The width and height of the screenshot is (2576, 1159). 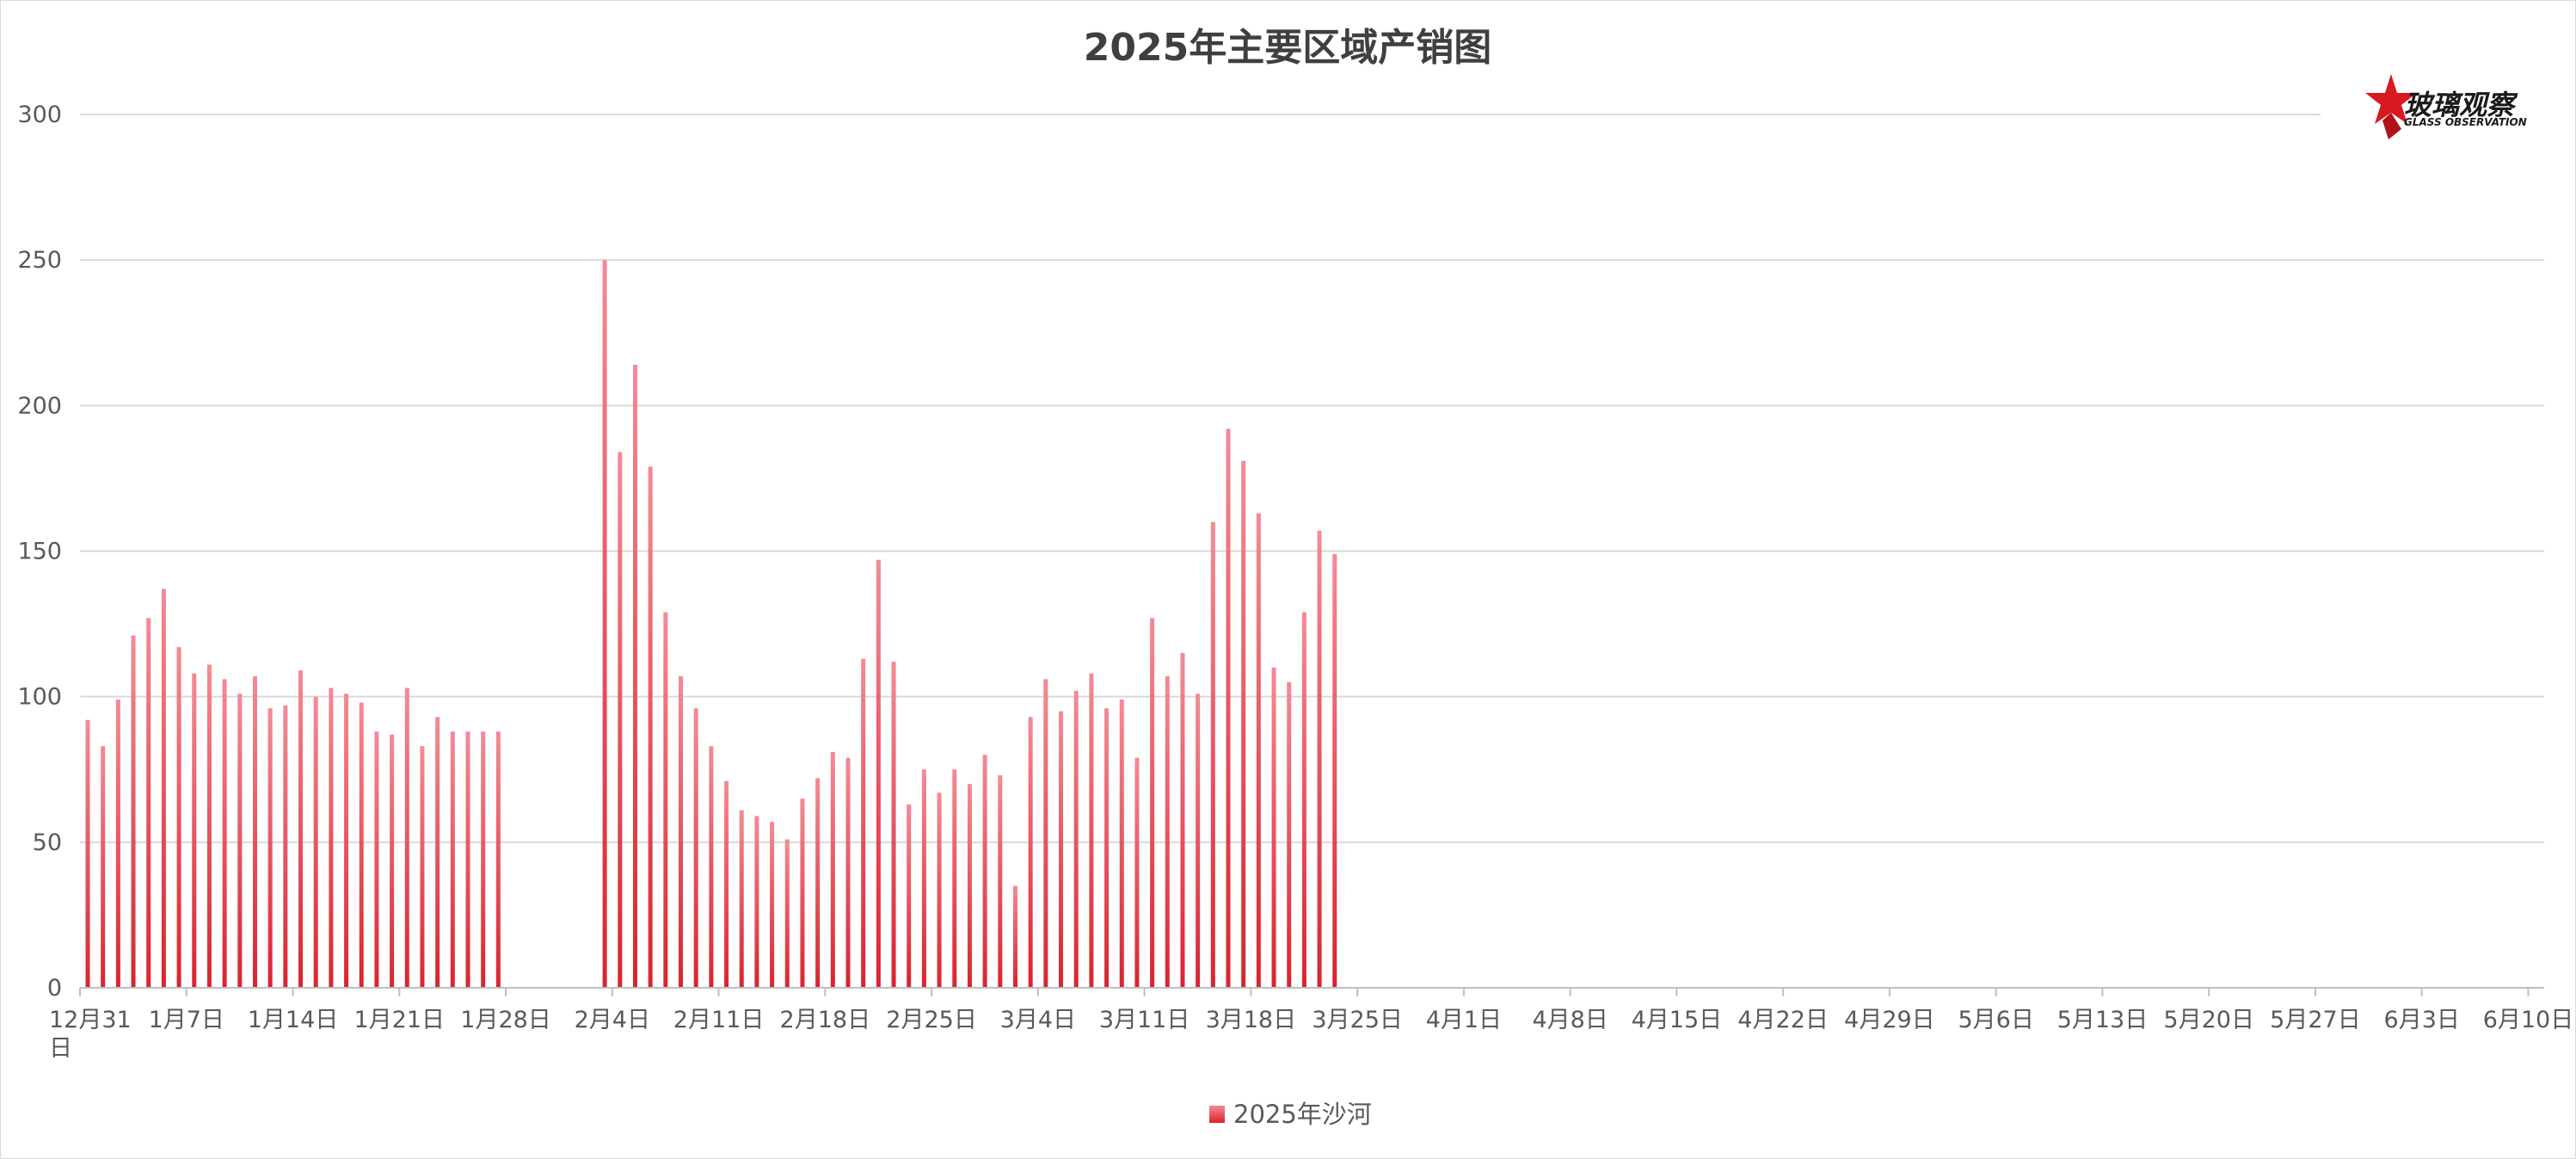 I want to click on red-star-icon, so click(x=2391, y=106).